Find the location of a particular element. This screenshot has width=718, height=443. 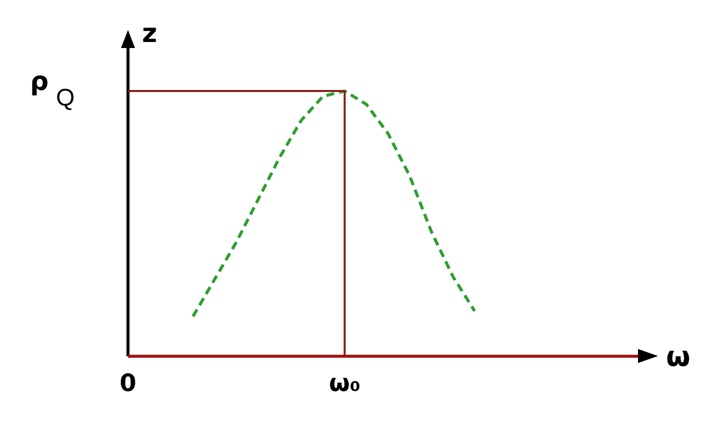

x-tick-label: ω₀ is located at coordinates (344, 382).